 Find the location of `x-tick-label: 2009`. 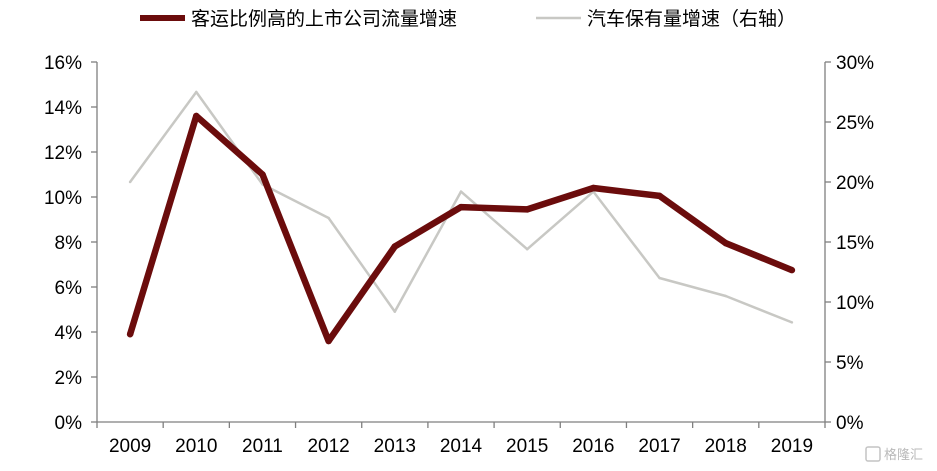

x-tick-label: 2009 is located at coordinates (130, 446).